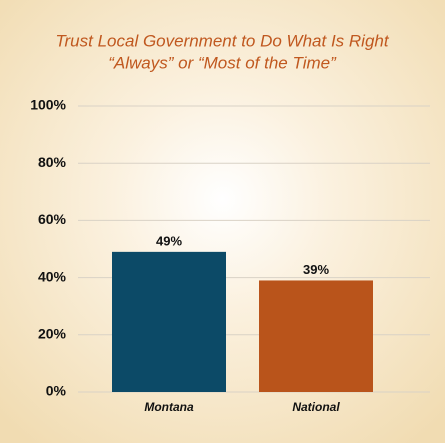 The image size is (445, 443). I want to click on y-tick-label: 60%, so click(52, 219).